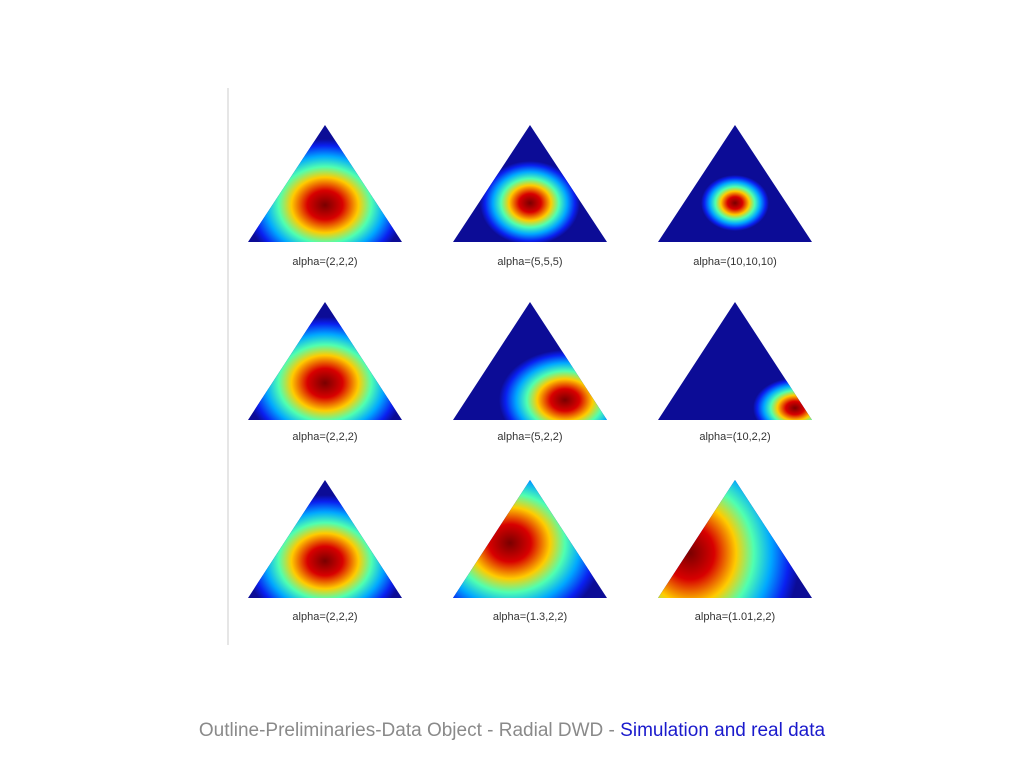 This screenshot has width=1024, height=768. I want to click on current-section: Simulation and real data, so click(723, 730).